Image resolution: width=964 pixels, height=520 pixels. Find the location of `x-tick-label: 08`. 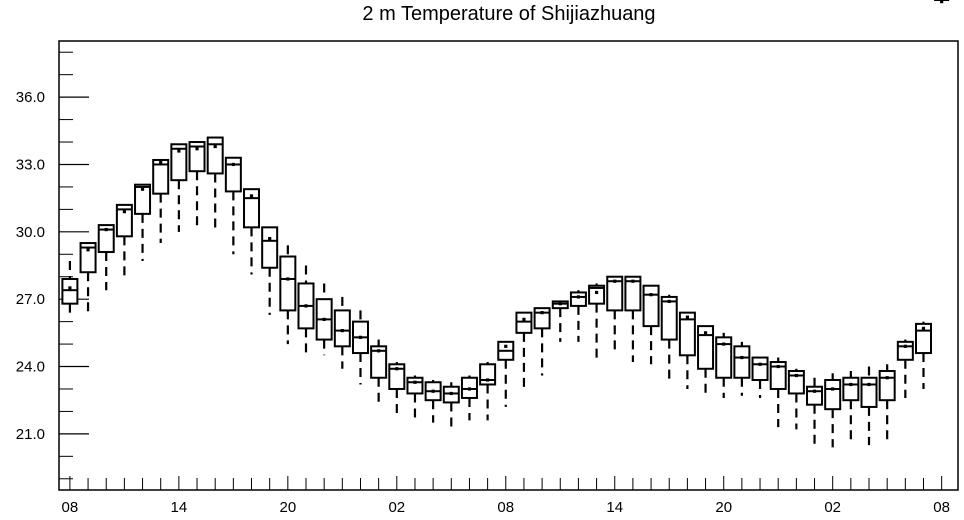

x-tick-label: 08 is located at coordinates (505, 507).